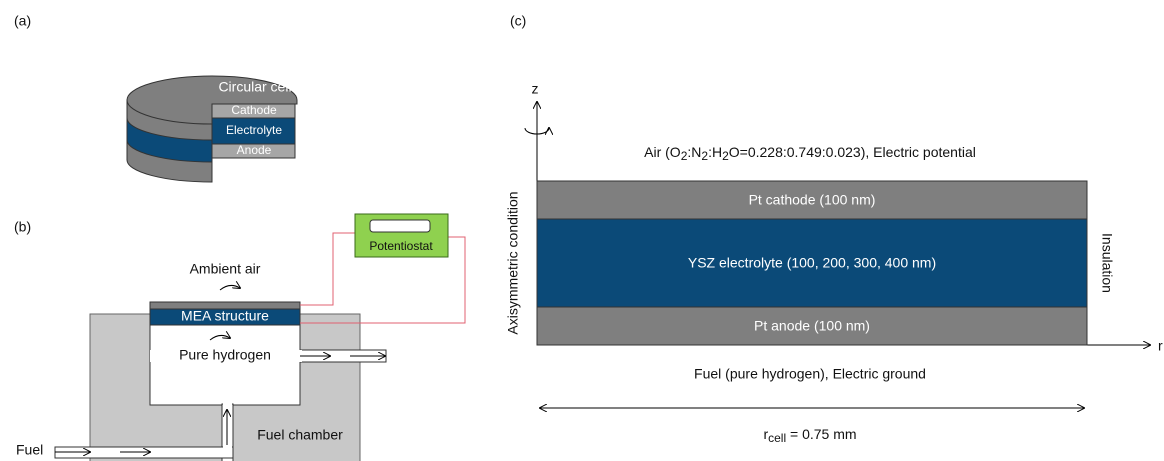  Describe the element at coordinates (513, 262) in the screenshot. I see `left-boundary: Axisymmetric condition` at that location.